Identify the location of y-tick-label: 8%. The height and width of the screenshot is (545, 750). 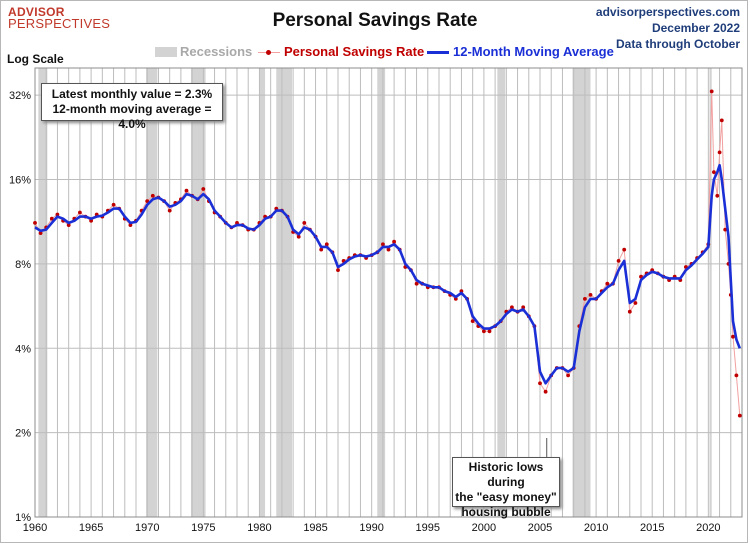
(23, 265).